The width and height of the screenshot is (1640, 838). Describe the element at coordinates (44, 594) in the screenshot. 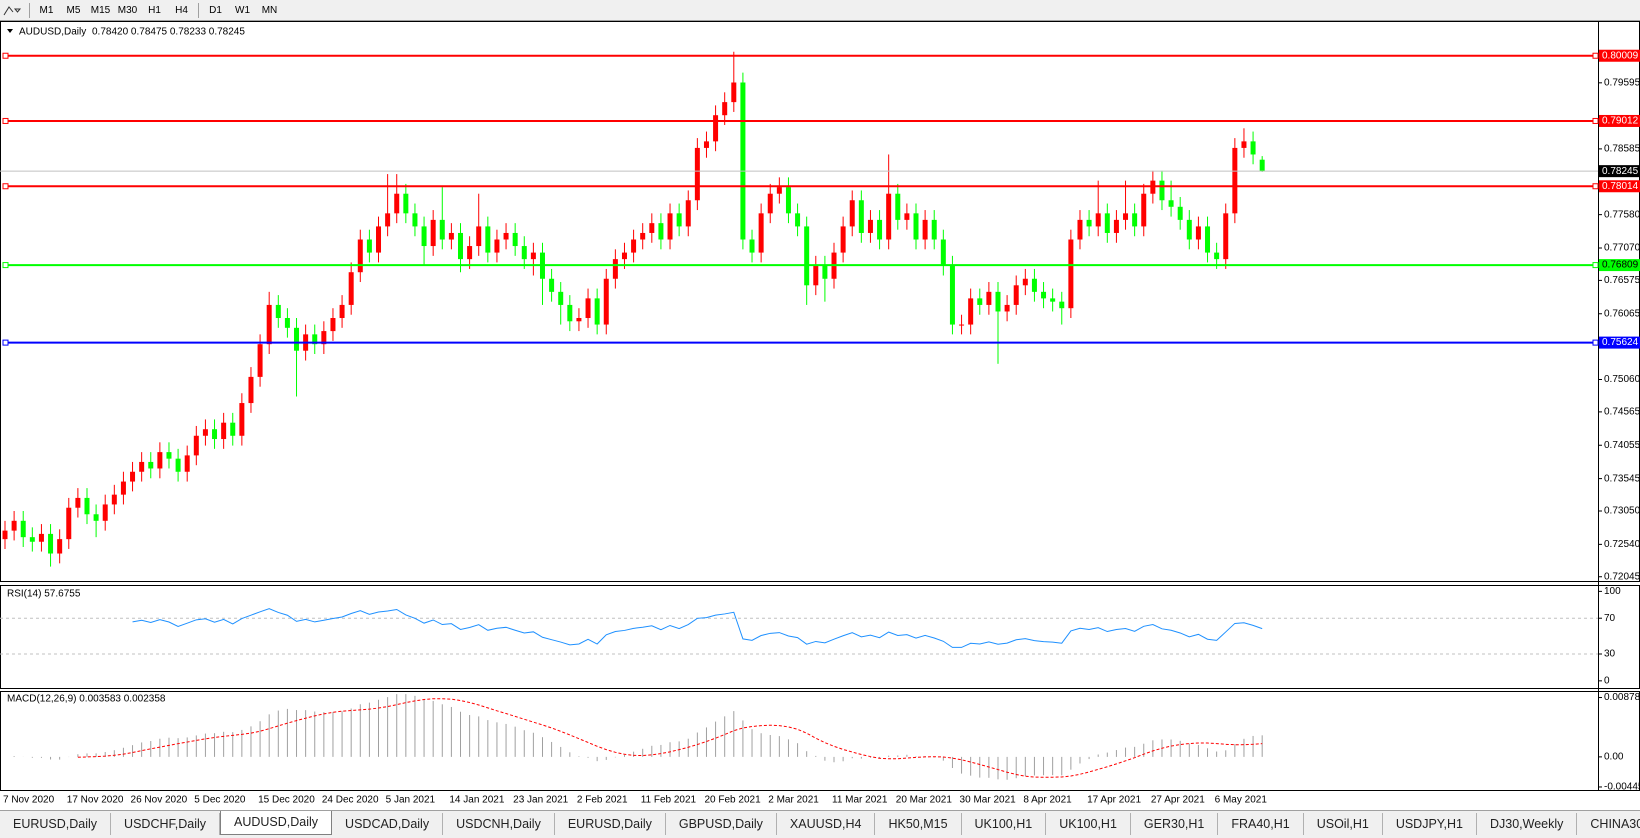

I see `rsi-label: RSI(14) 57.6755` at that location.